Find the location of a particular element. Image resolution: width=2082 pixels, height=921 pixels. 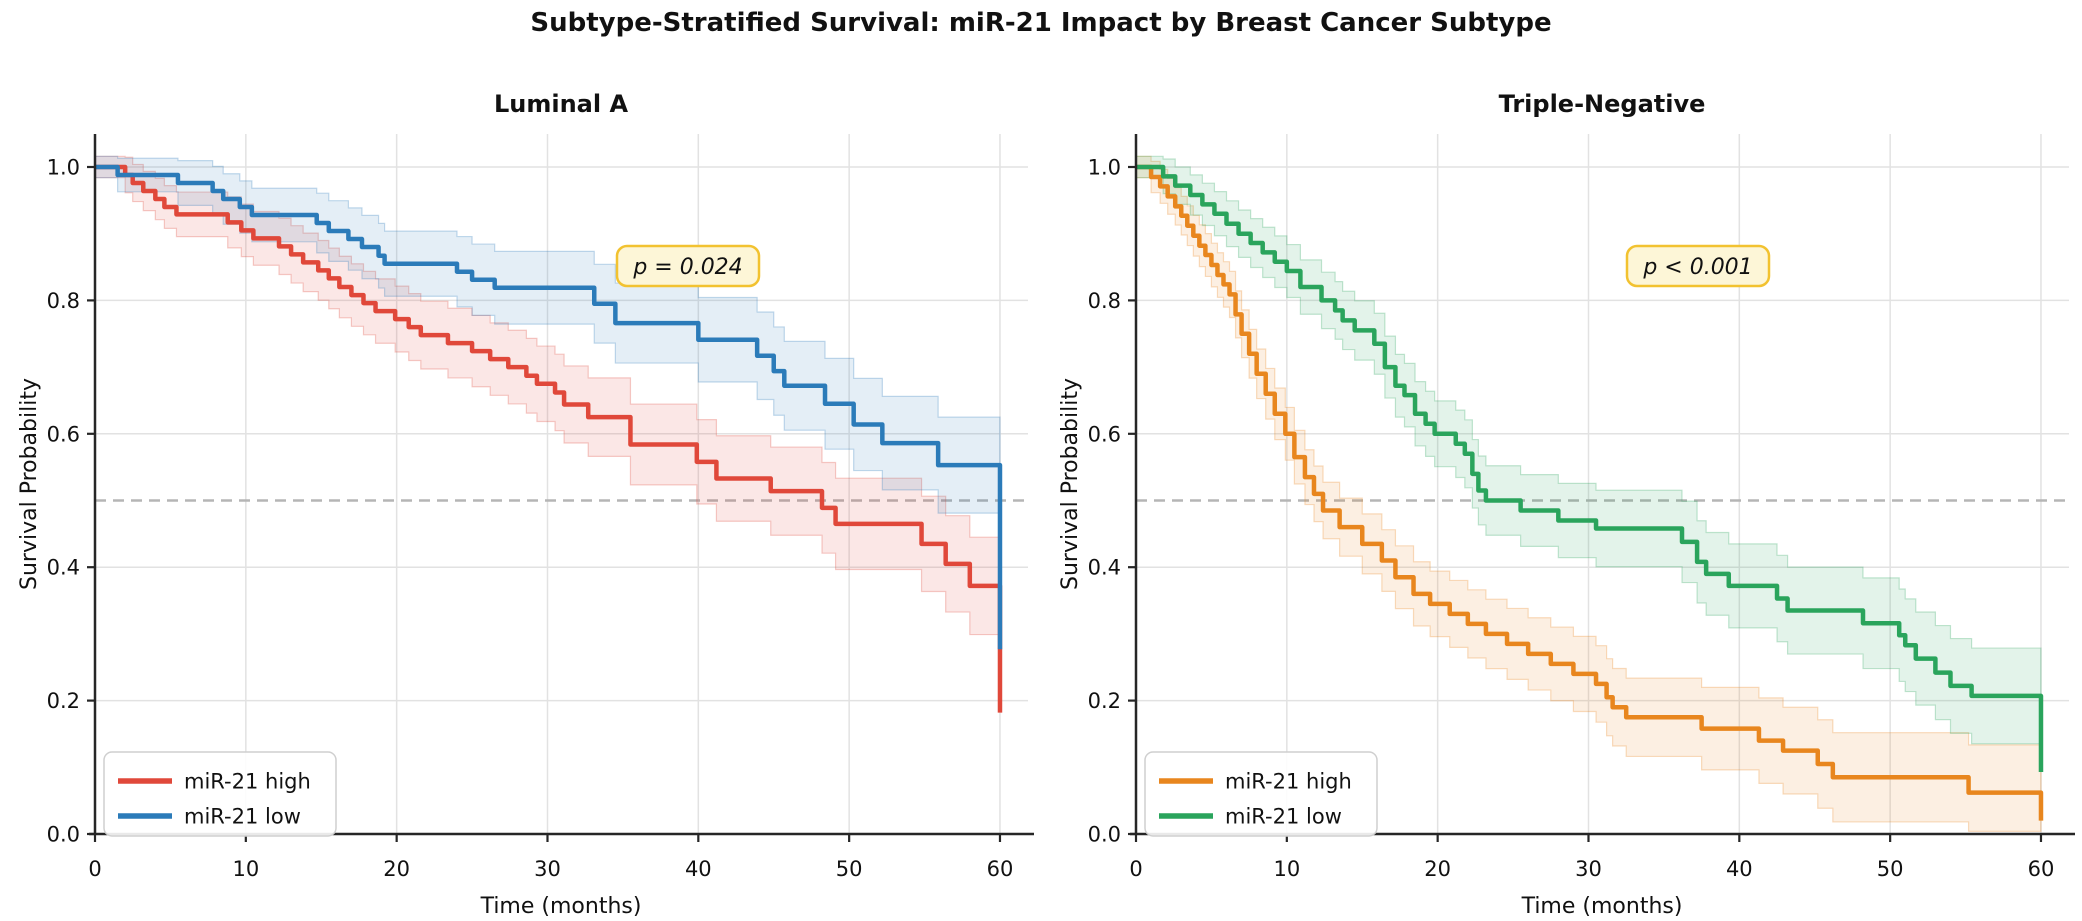

p-value-text: p = 0.024 is located at coordinates (687, 267).